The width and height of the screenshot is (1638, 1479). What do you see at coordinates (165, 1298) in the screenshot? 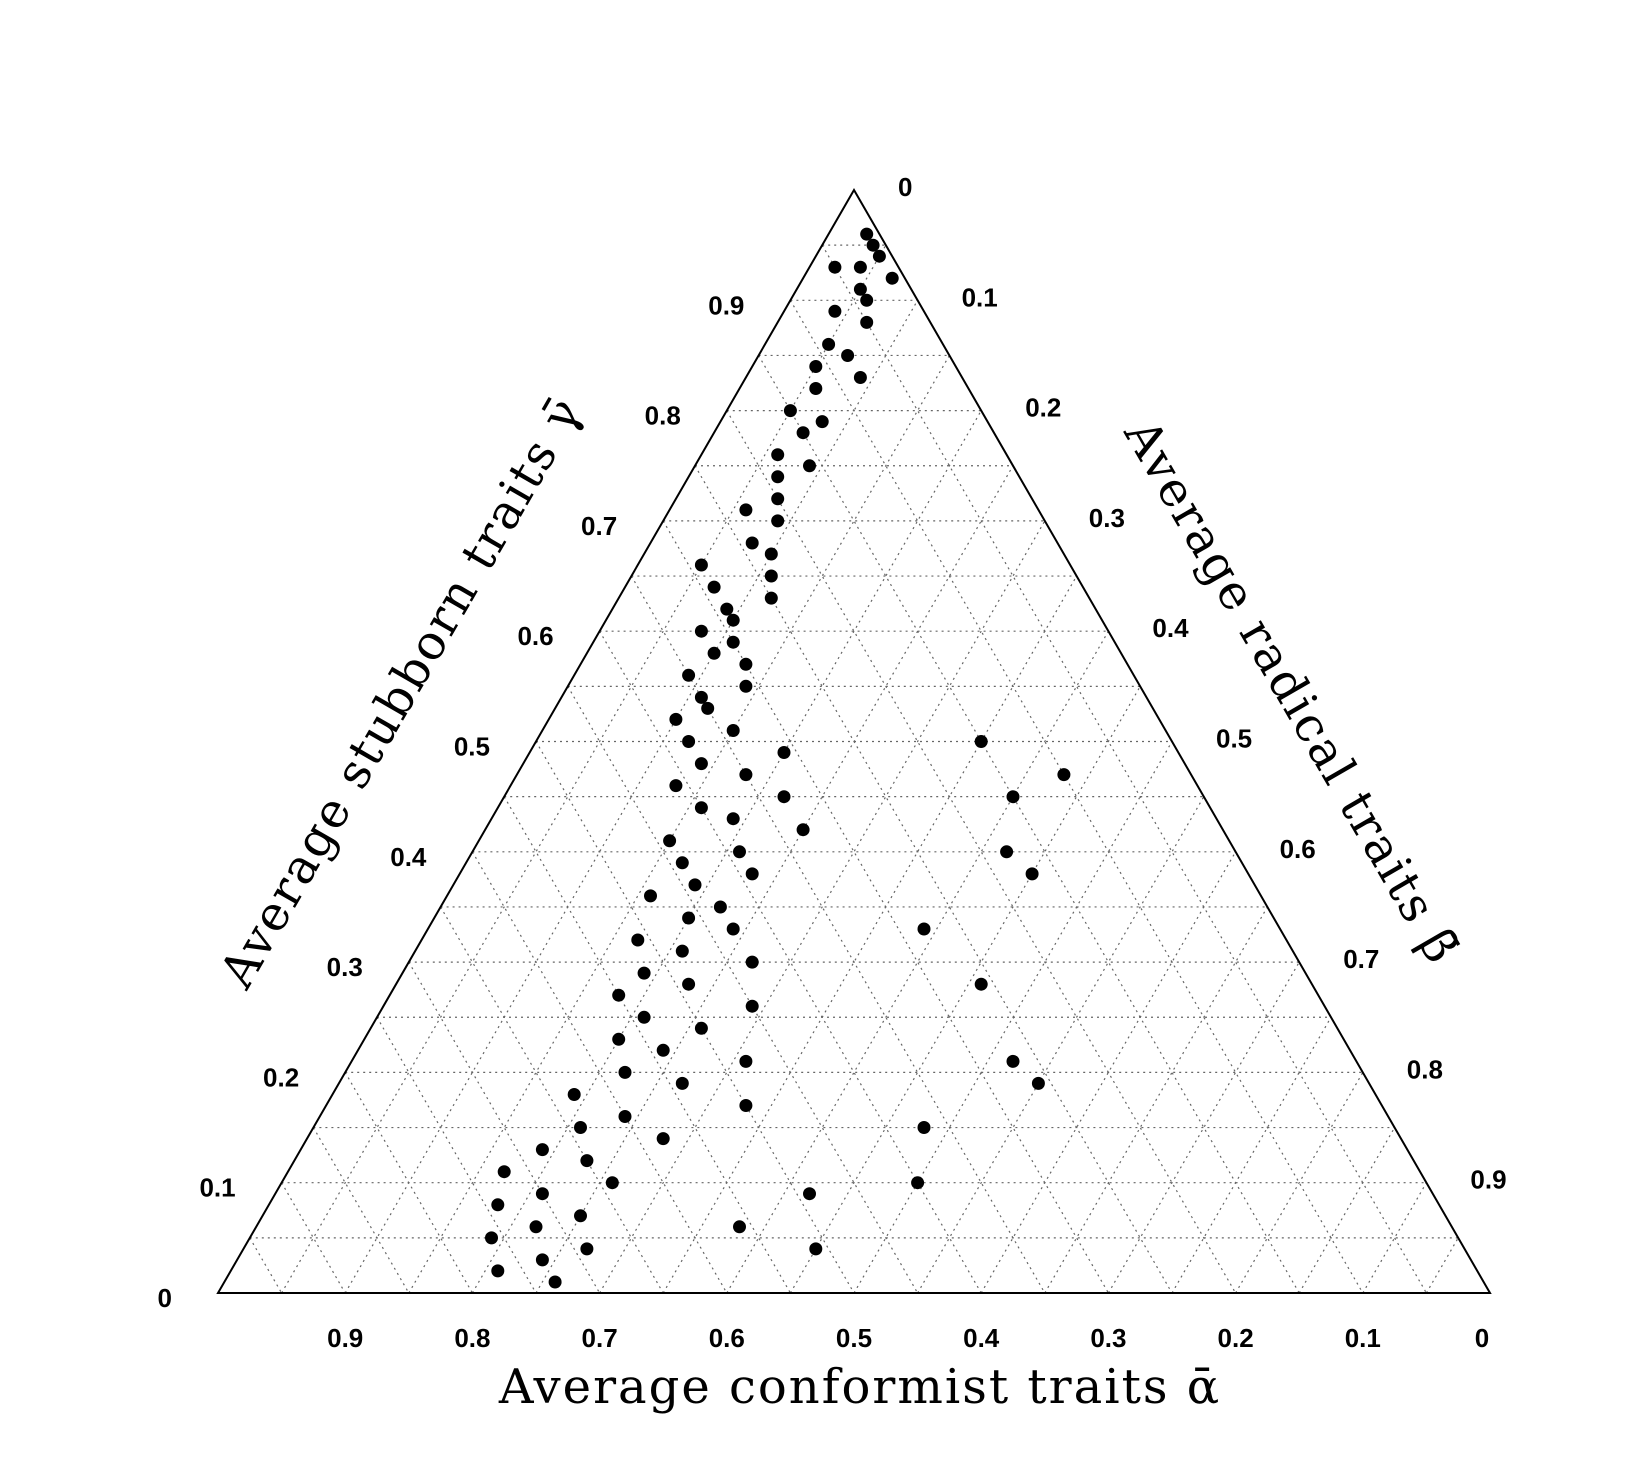
I see `left-tick-label: 0` at bounding box center [165, 1298].